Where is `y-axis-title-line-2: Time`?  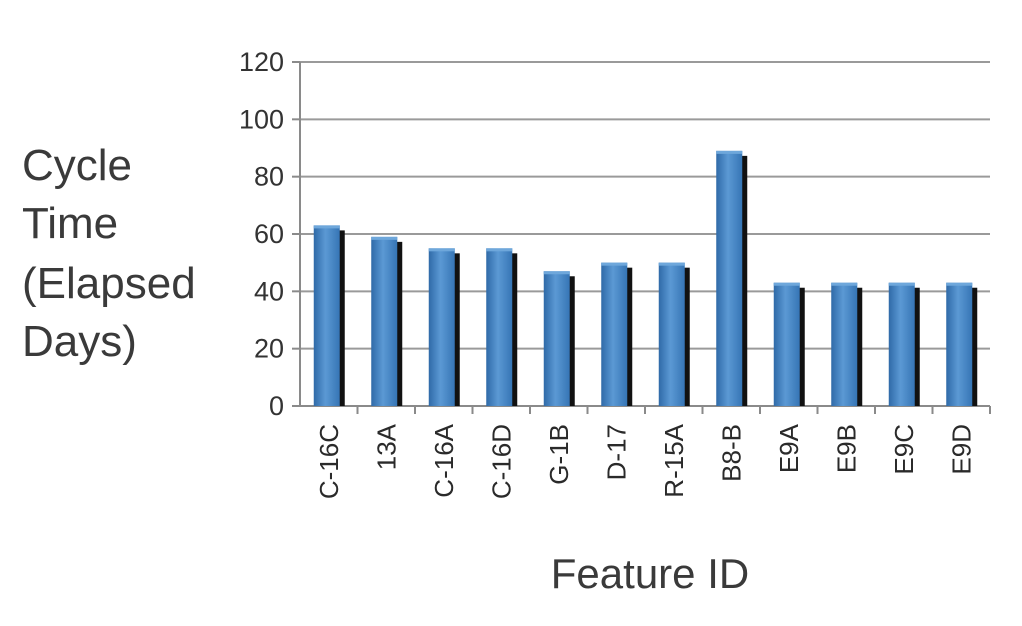 y-axis-title-line-2: Time is located at coordinates (70, 223).